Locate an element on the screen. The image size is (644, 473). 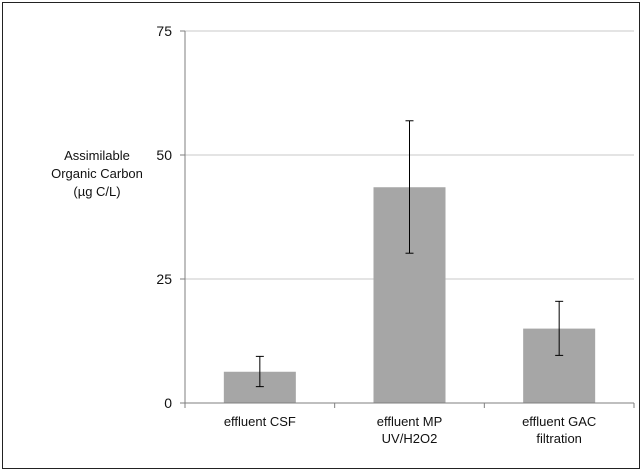
y-axis-title: Assimilable Organic Carbon (µg C/L) is located at coordinates (97, 173).